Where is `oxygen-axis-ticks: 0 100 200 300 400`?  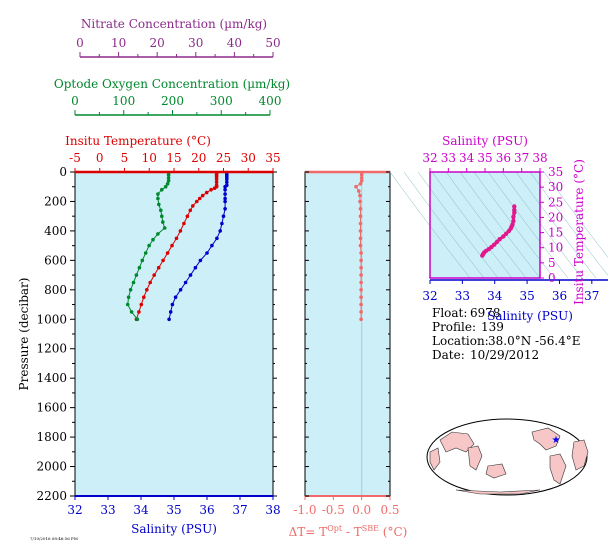 oxygen-axis-ticks: 0 100 200 300 400 is located at coordinates (176, 104).